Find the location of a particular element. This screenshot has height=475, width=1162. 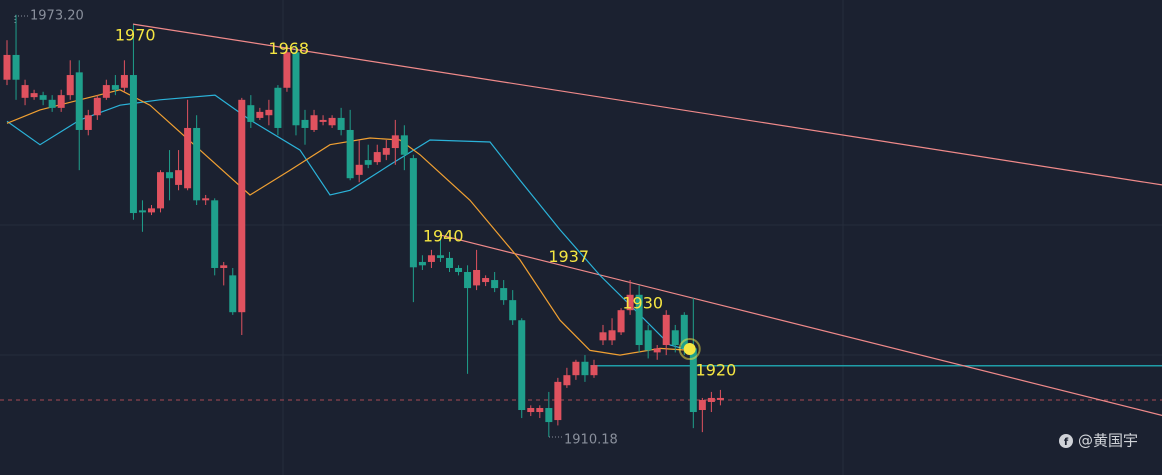

price-annotation: 1920 is located at coordinates (716, 370).